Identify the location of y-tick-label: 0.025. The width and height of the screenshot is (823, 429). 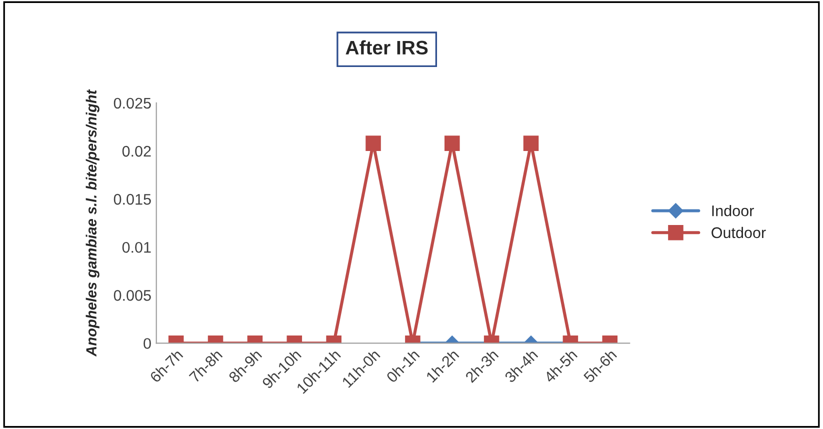
(132, 103).